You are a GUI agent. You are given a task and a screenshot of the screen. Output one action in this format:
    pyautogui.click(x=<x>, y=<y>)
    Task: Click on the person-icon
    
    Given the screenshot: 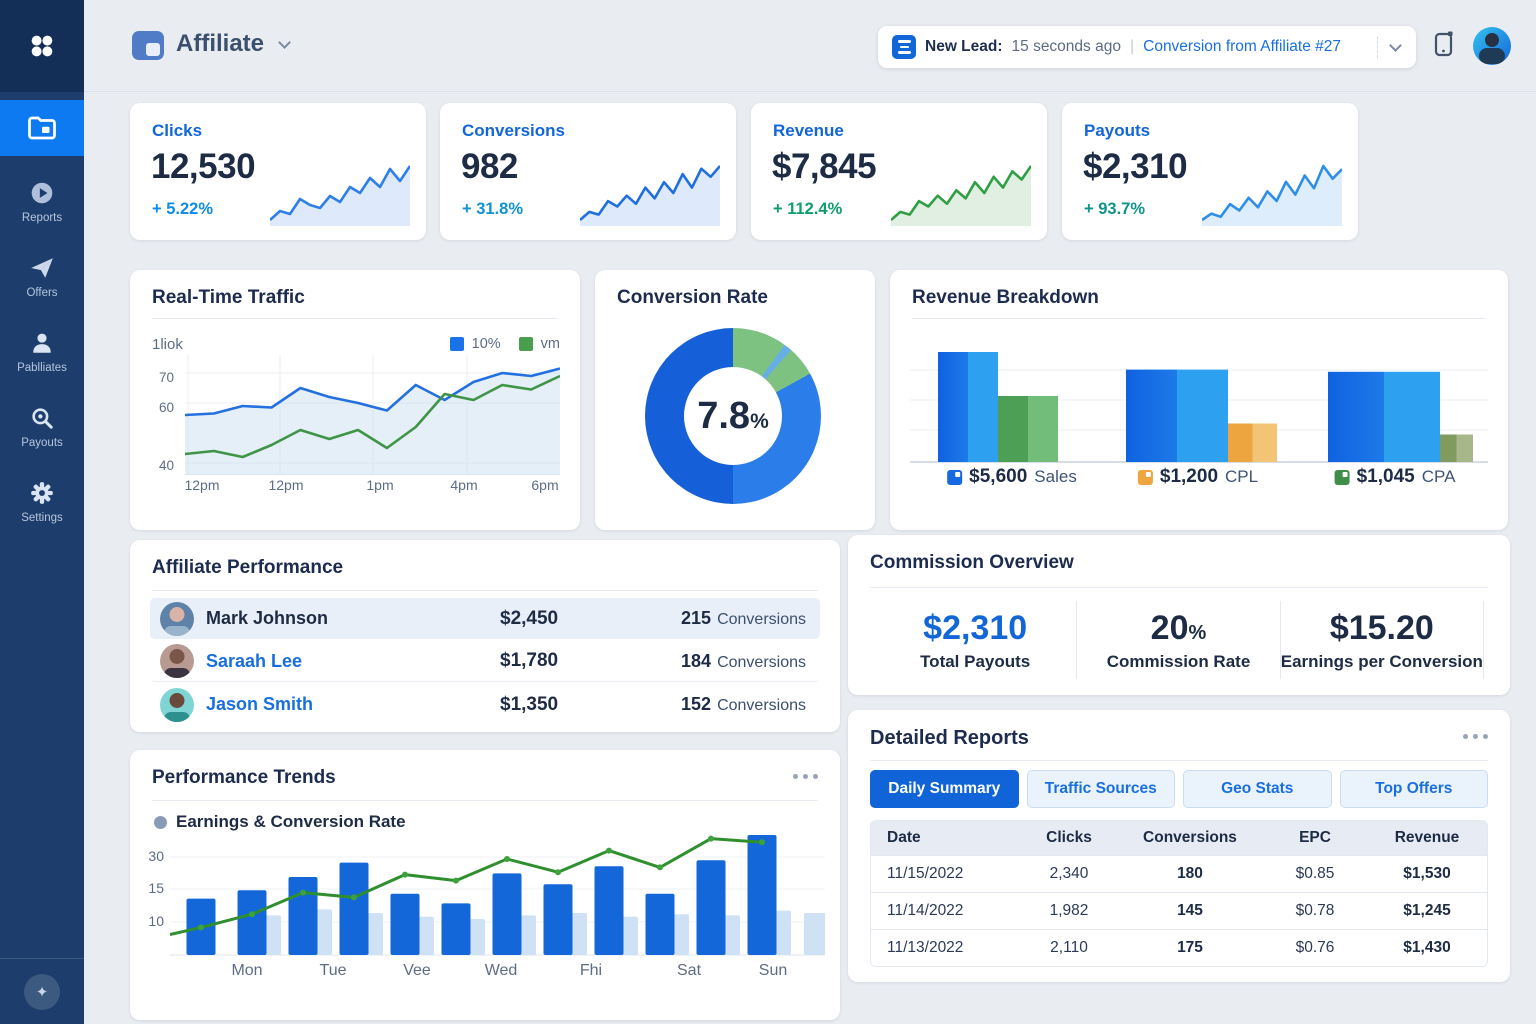 What is the action you would take?
    pyautogui.click(x=42, y=343)
    